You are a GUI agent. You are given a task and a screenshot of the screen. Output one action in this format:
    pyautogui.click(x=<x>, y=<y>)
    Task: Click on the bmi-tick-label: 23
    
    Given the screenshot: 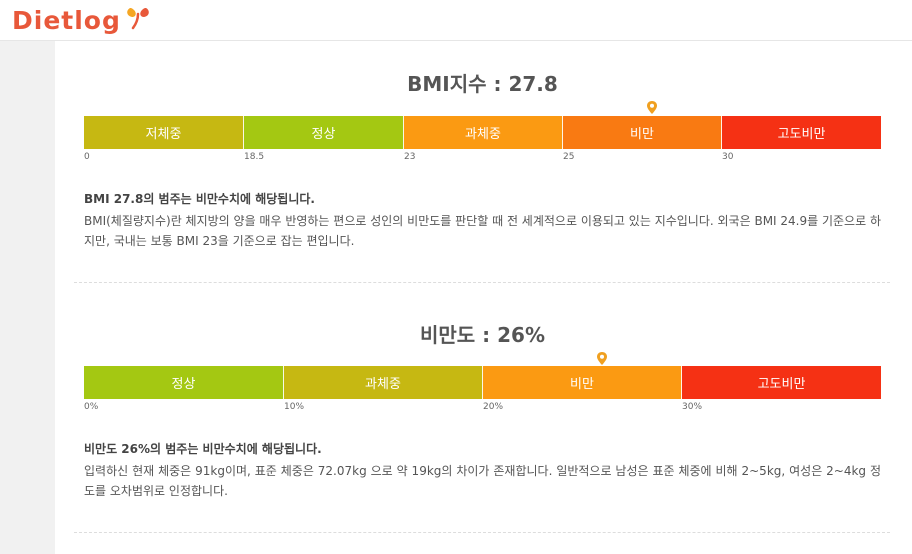 What is the action you would take?
    pyautogui.click(x=410, y=157)
    